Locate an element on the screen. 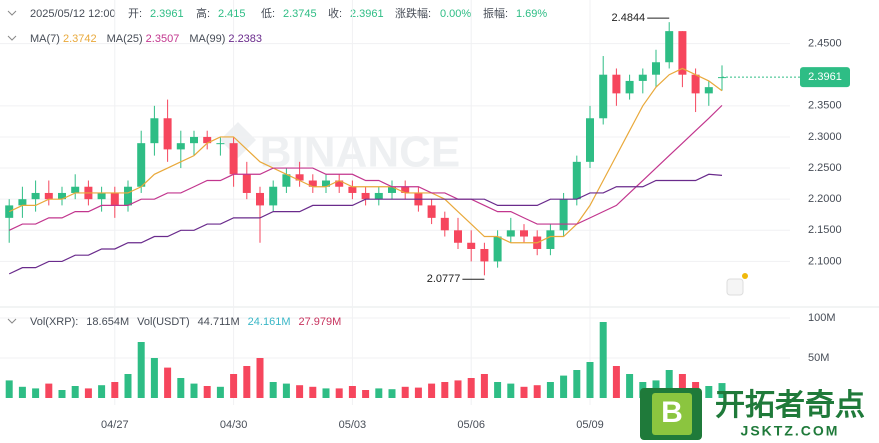 The width and height of the screenshot is (879, 443). legend-value: 2.3507 is located at coordinates (163, 39).